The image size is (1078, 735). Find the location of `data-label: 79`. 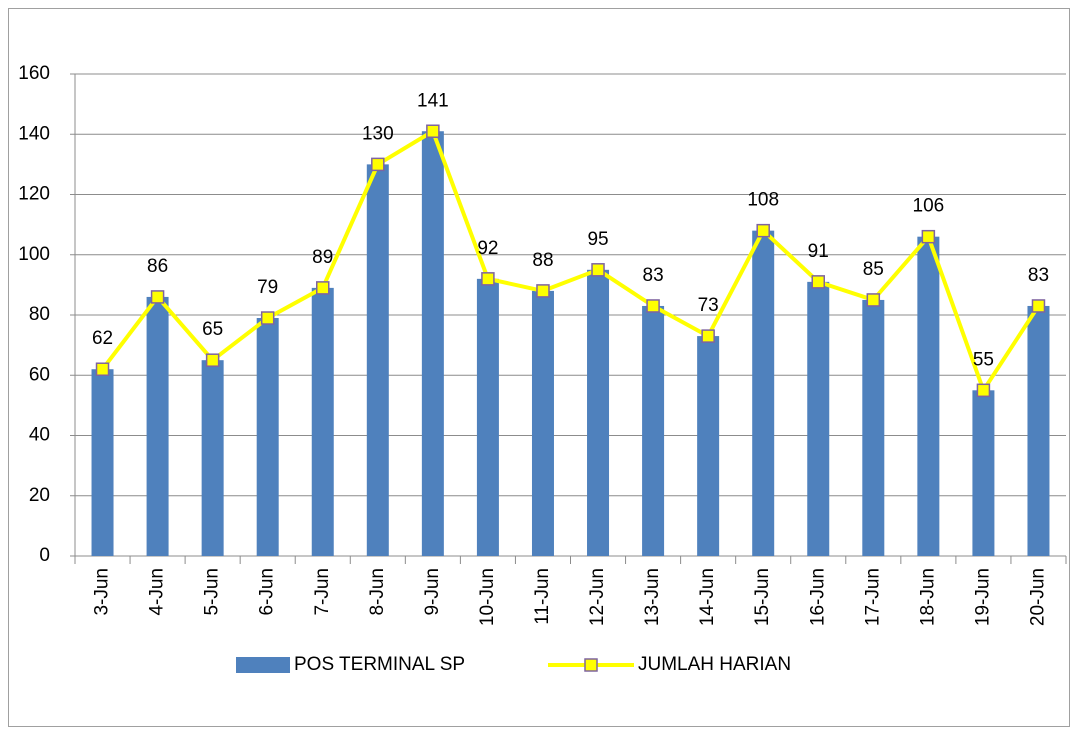

data-label: 79 is located at coordinates (267, 287).